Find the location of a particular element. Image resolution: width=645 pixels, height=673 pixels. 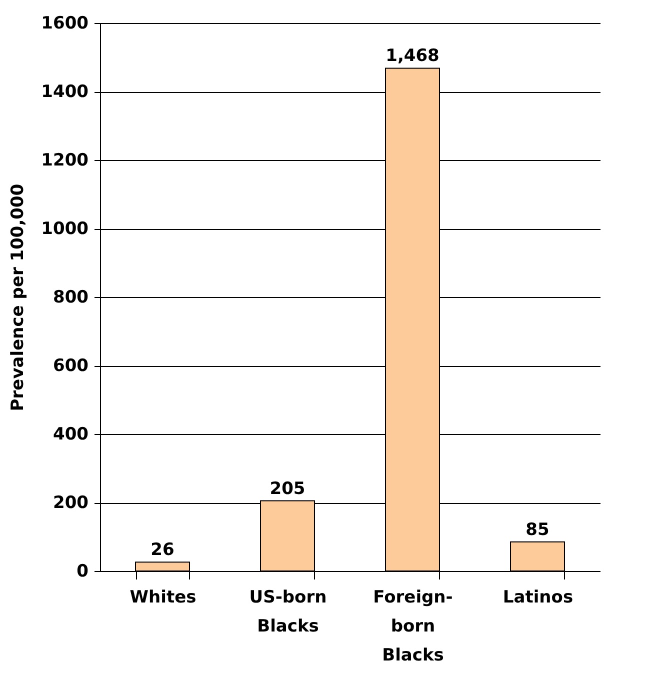

y-tick-label: 0 is located at coordinates (82, 572).